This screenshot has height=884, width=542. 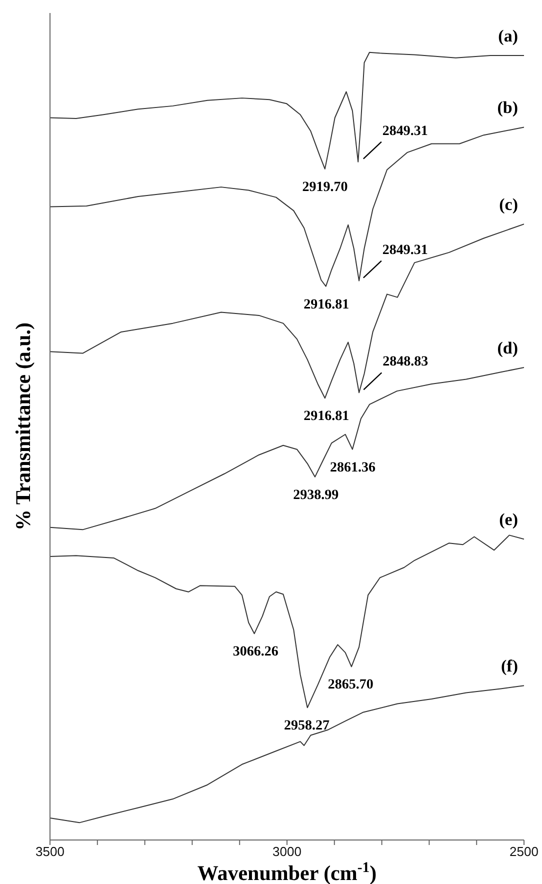 I want to click on series-label: (b), so click(x=507, y=108).